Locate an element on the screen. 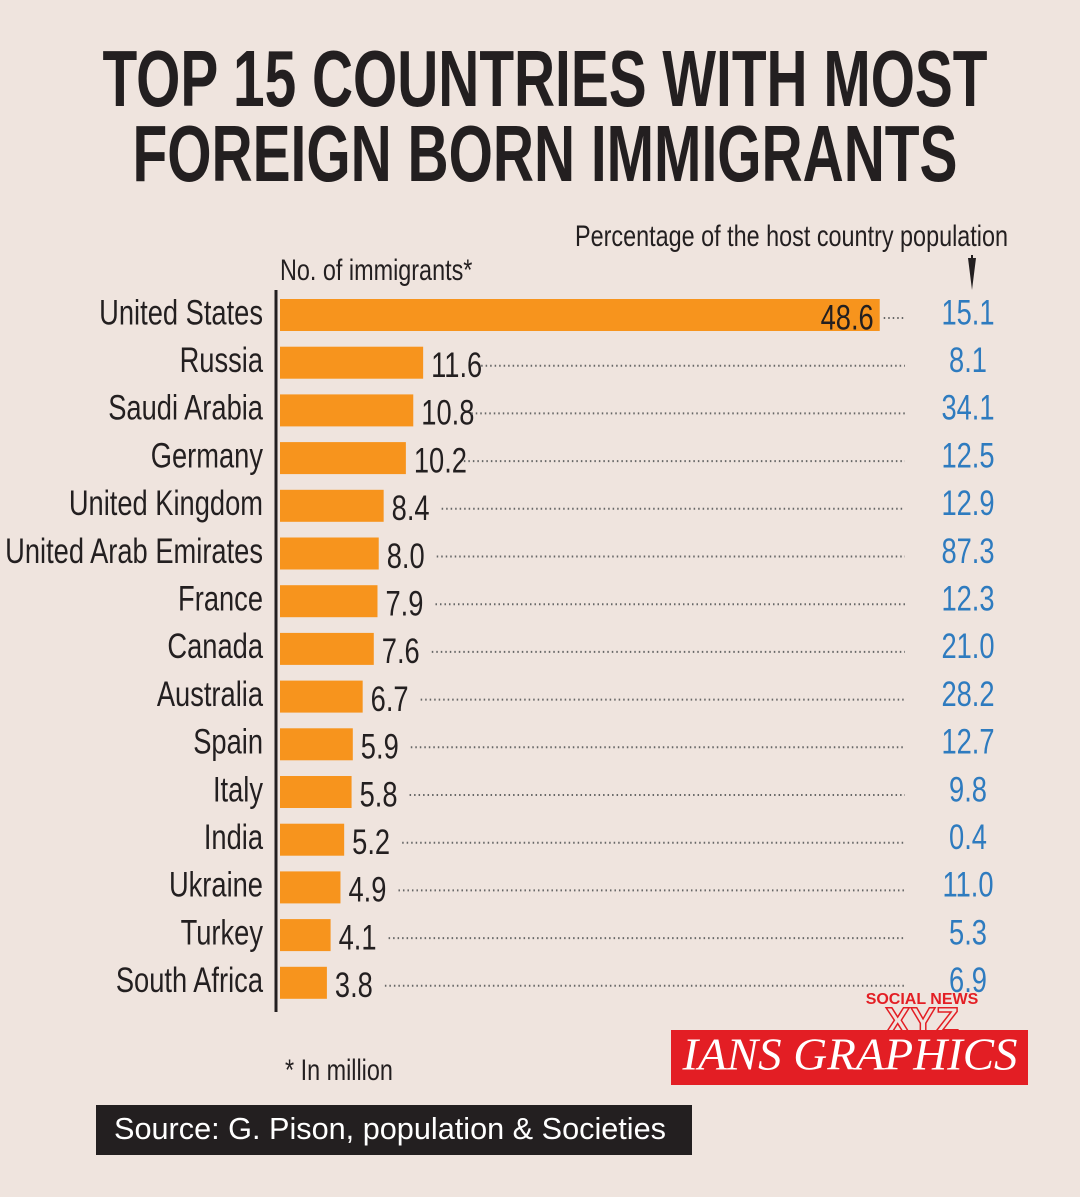 This screenshot has height=1197, width=1080. percentage-label: 15.1 is located at coordinates (967, 312).